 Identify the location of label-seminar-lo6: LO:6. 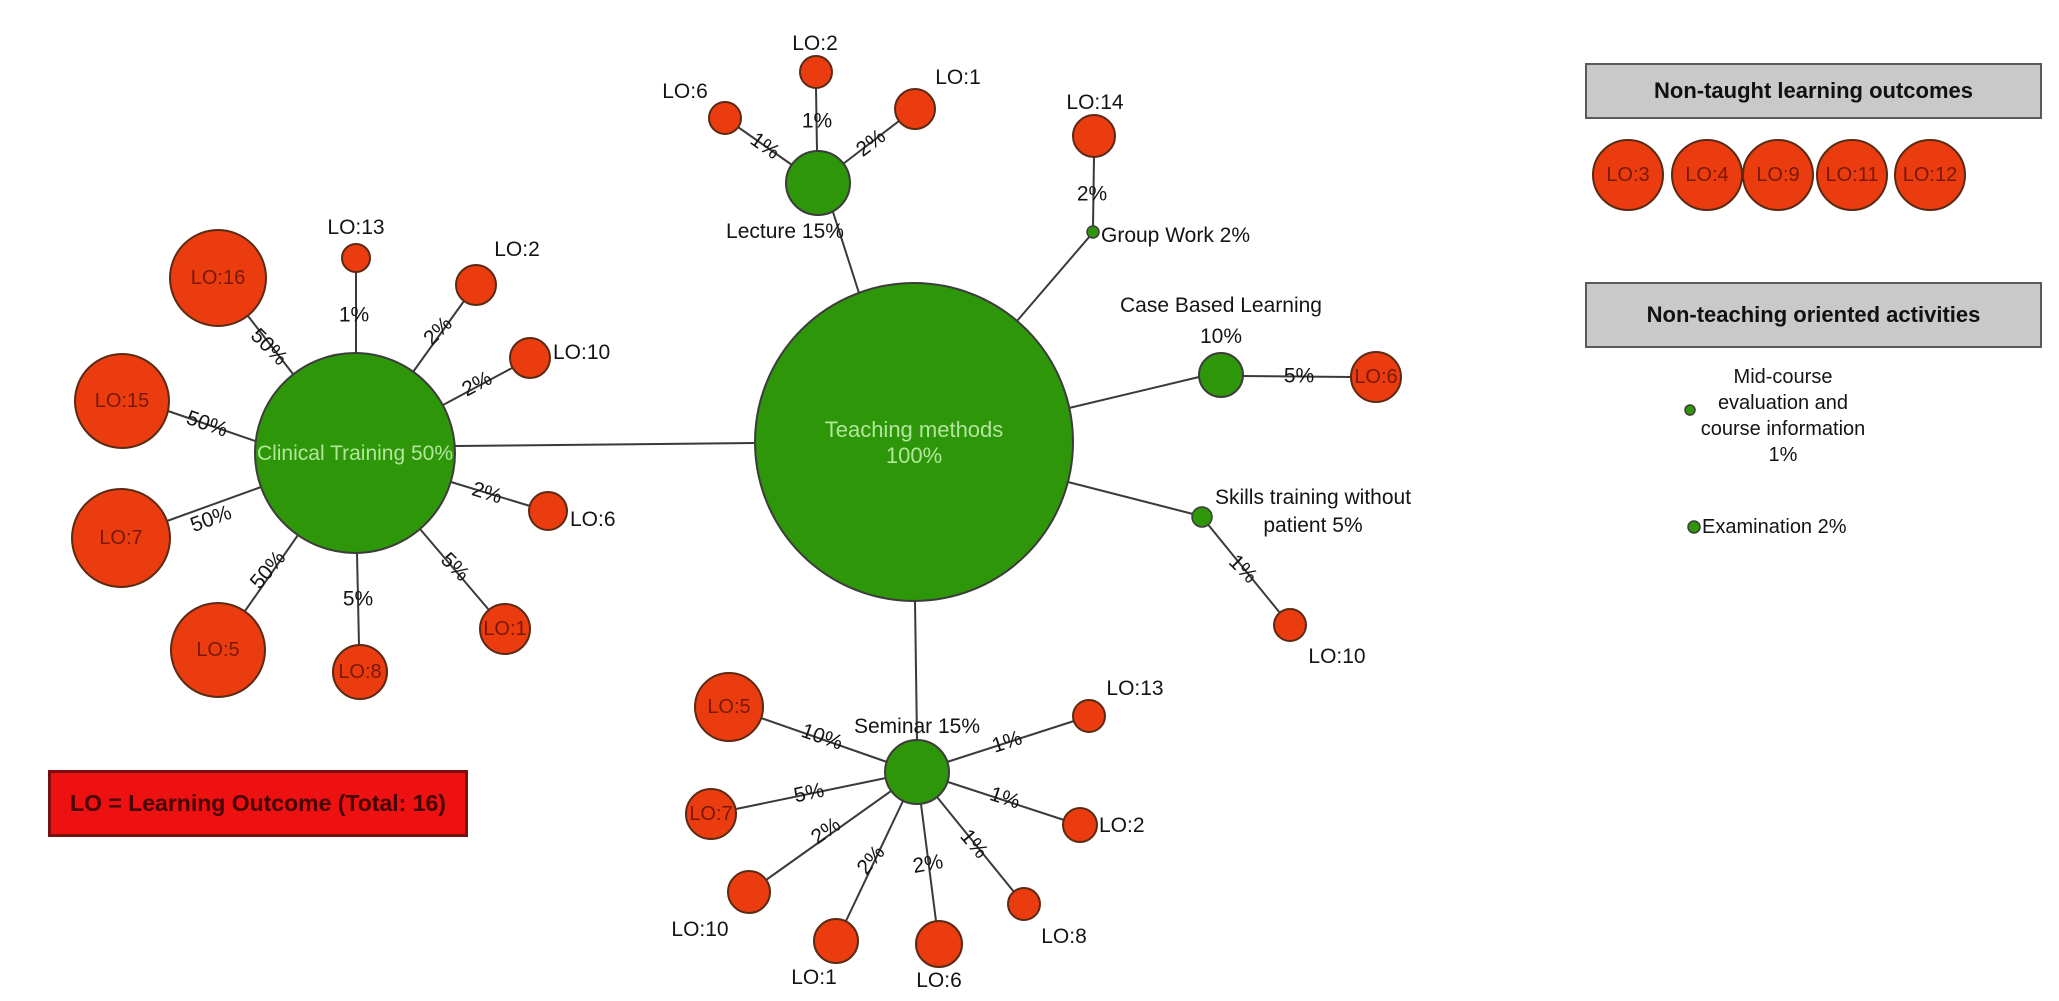
(939, 980).